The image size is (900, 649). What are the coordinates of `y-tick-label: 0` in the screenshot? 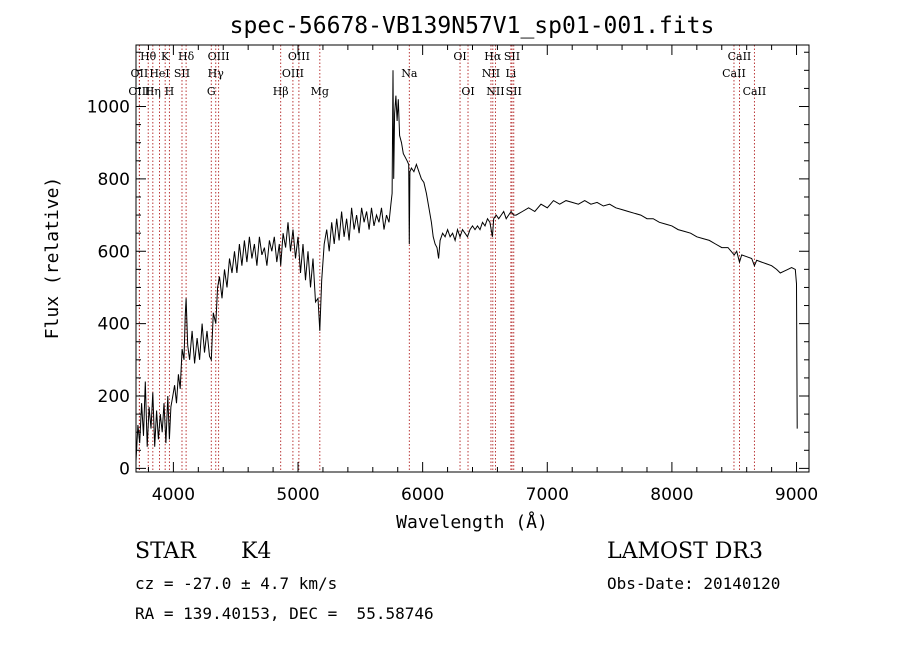 It's located at (124, 469).